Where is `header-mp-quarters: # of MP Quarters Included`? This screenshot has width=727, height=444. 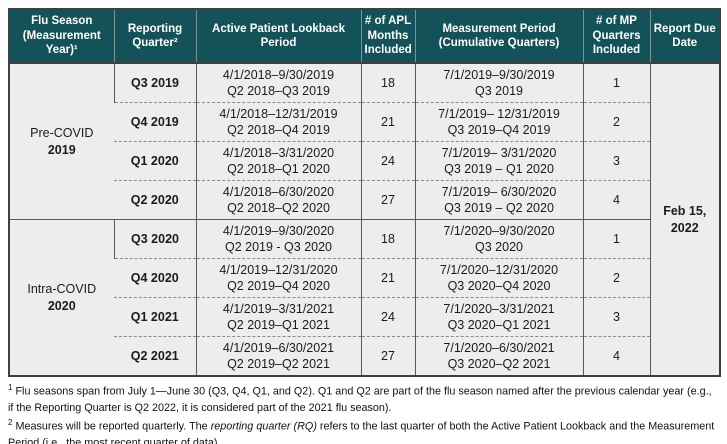
header-mp-quarters: # of MP Quarters Included is located at coordinates (616, 36).